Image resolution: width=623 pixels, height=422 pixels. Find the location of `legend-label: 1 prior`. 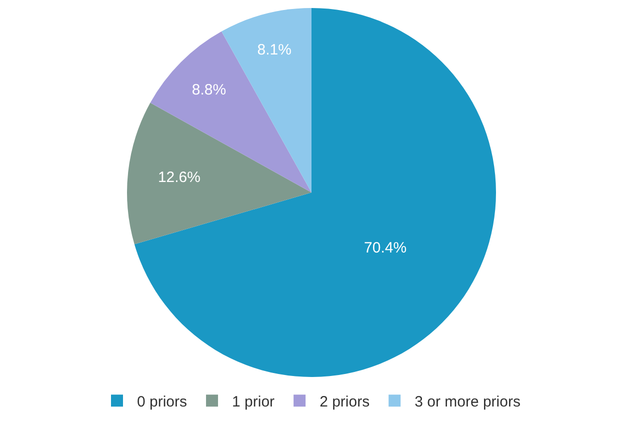

legend-label: 1 prior is located at coordinates (253, 401).